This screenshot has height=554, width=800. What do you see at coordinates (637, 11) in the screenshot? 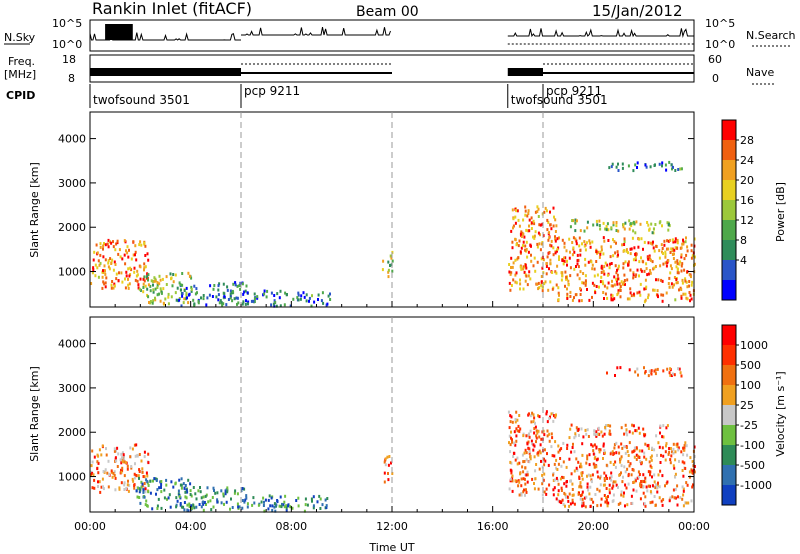
I see `date-label: 15/Jan/2012` at bounding box center [637, 11].